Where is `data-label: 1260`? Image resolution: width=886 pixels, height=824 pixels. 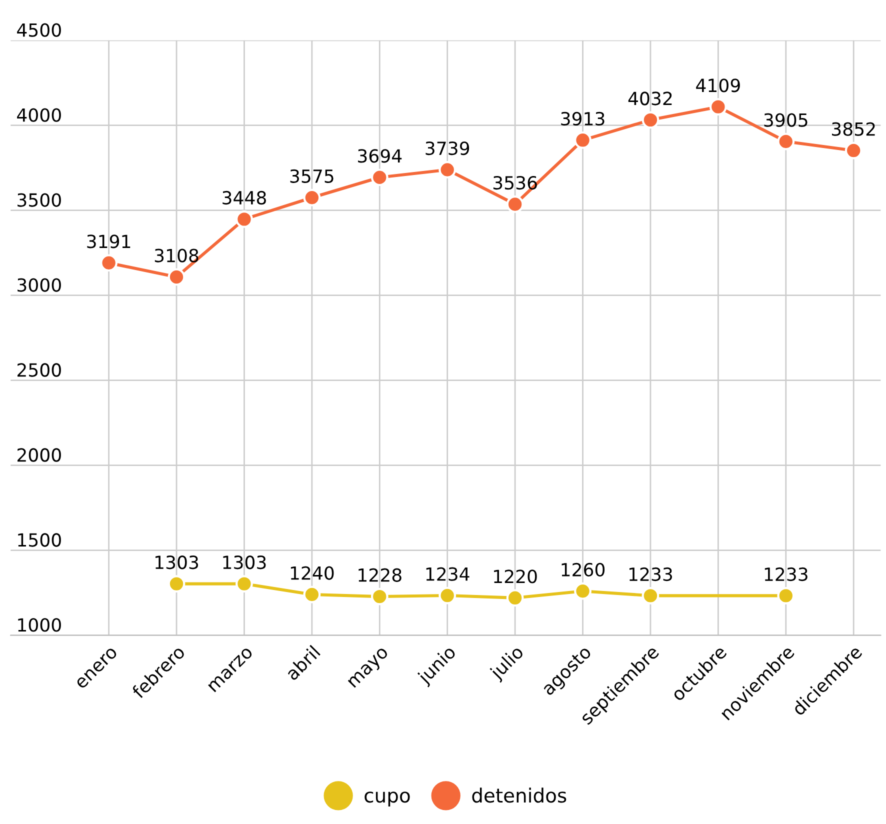
data-label: 1260 is located at coordinates (583, 569).